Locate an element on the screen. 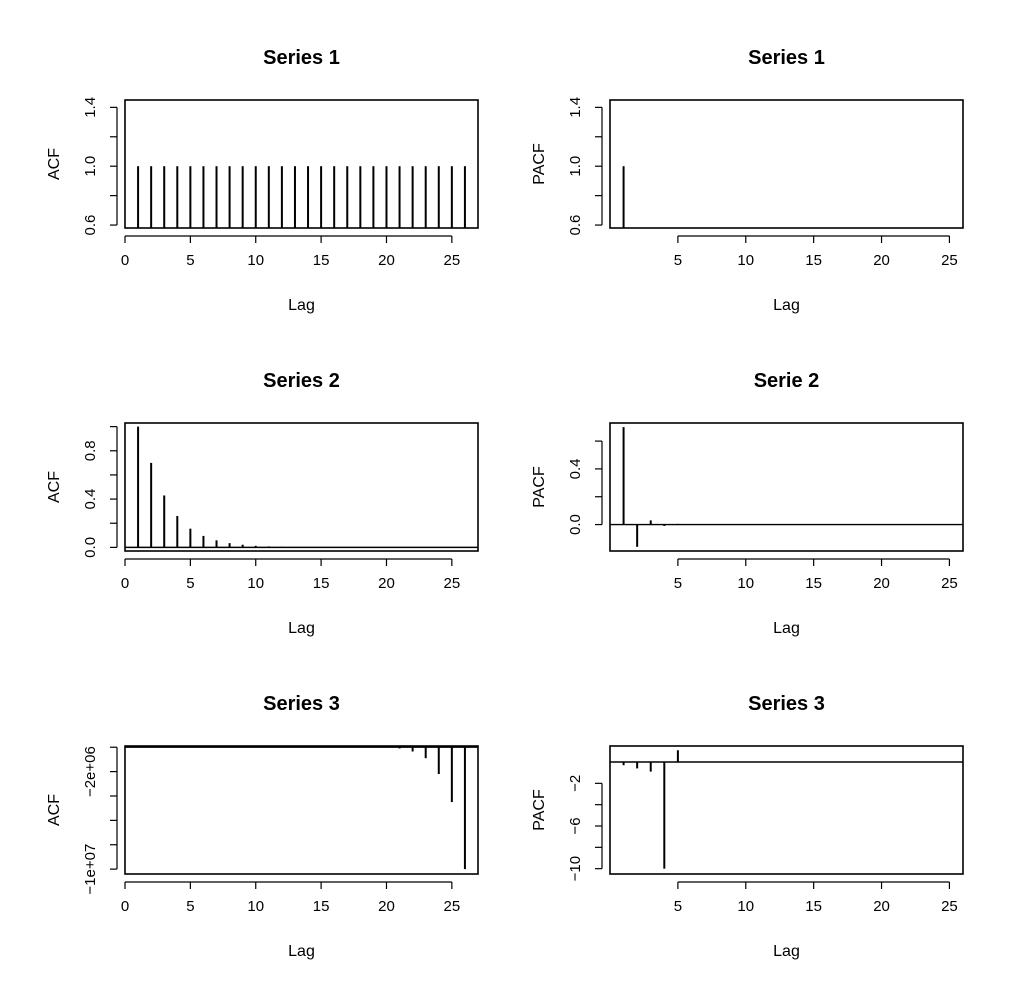 Image resolution: width=1024 pixels, height=985 pixels. plot-panel-4: Serie 2 5 10 15 20 25 Lag 0.0 0.4 PACF is located at coordinates (747, 503).